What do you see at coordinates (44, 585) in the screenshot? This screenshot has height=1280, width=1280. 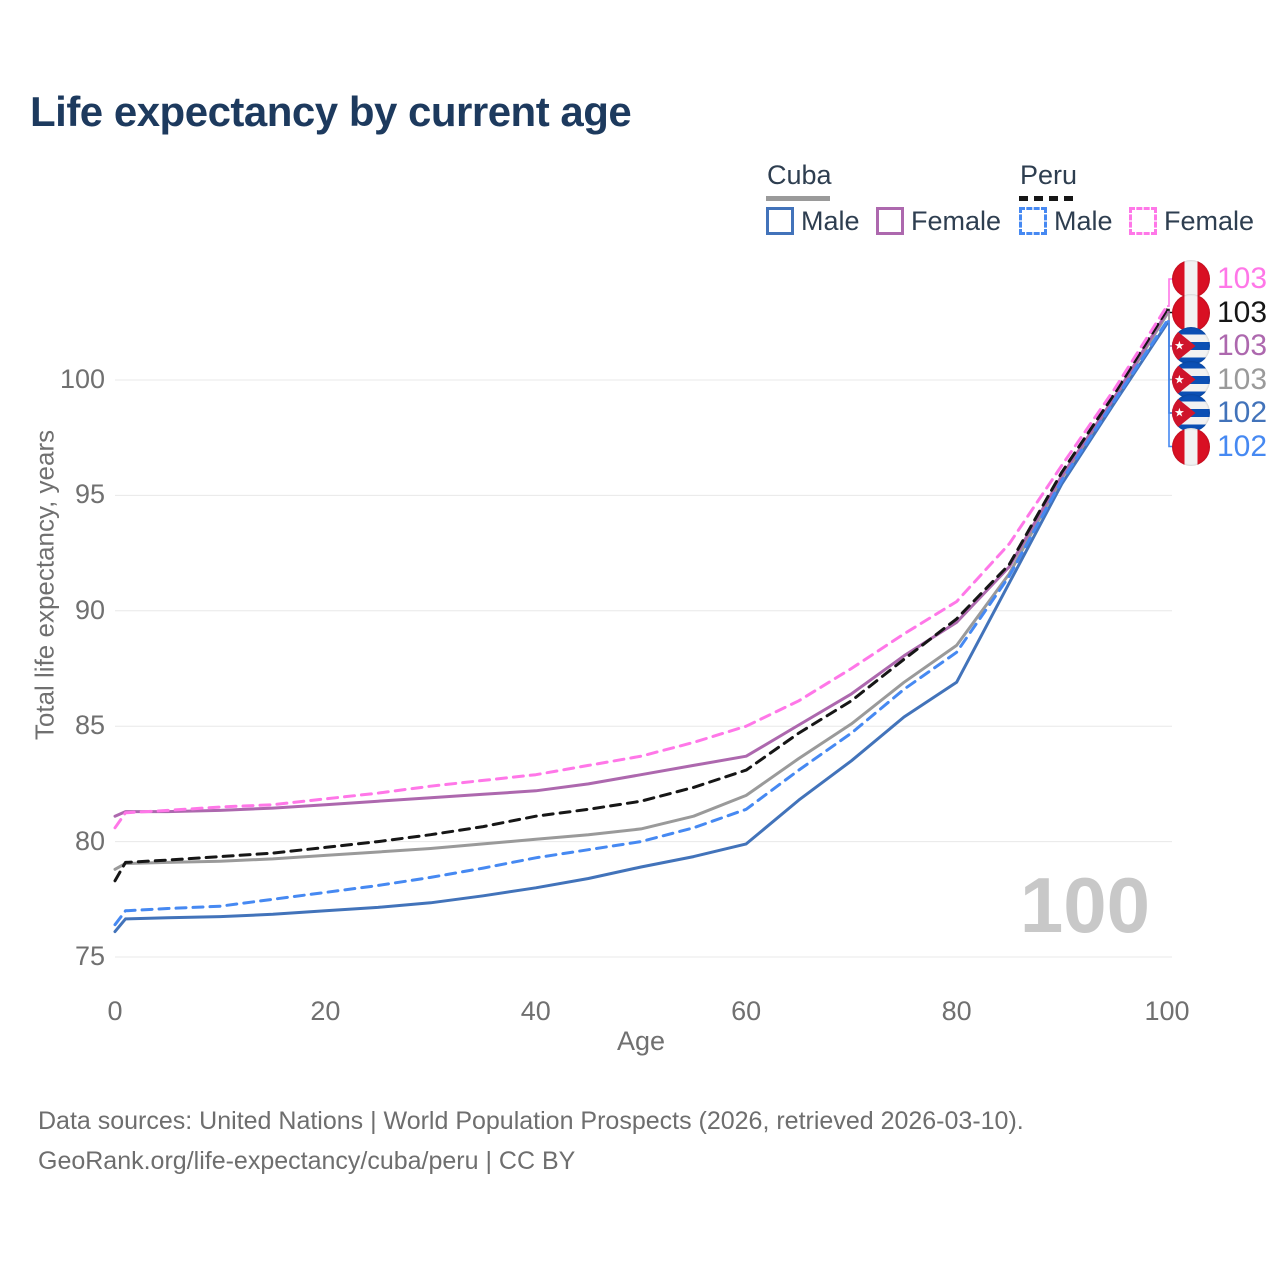 I see `y-axis-title: Total life expectancy, years` at bounding box center [44, 585].